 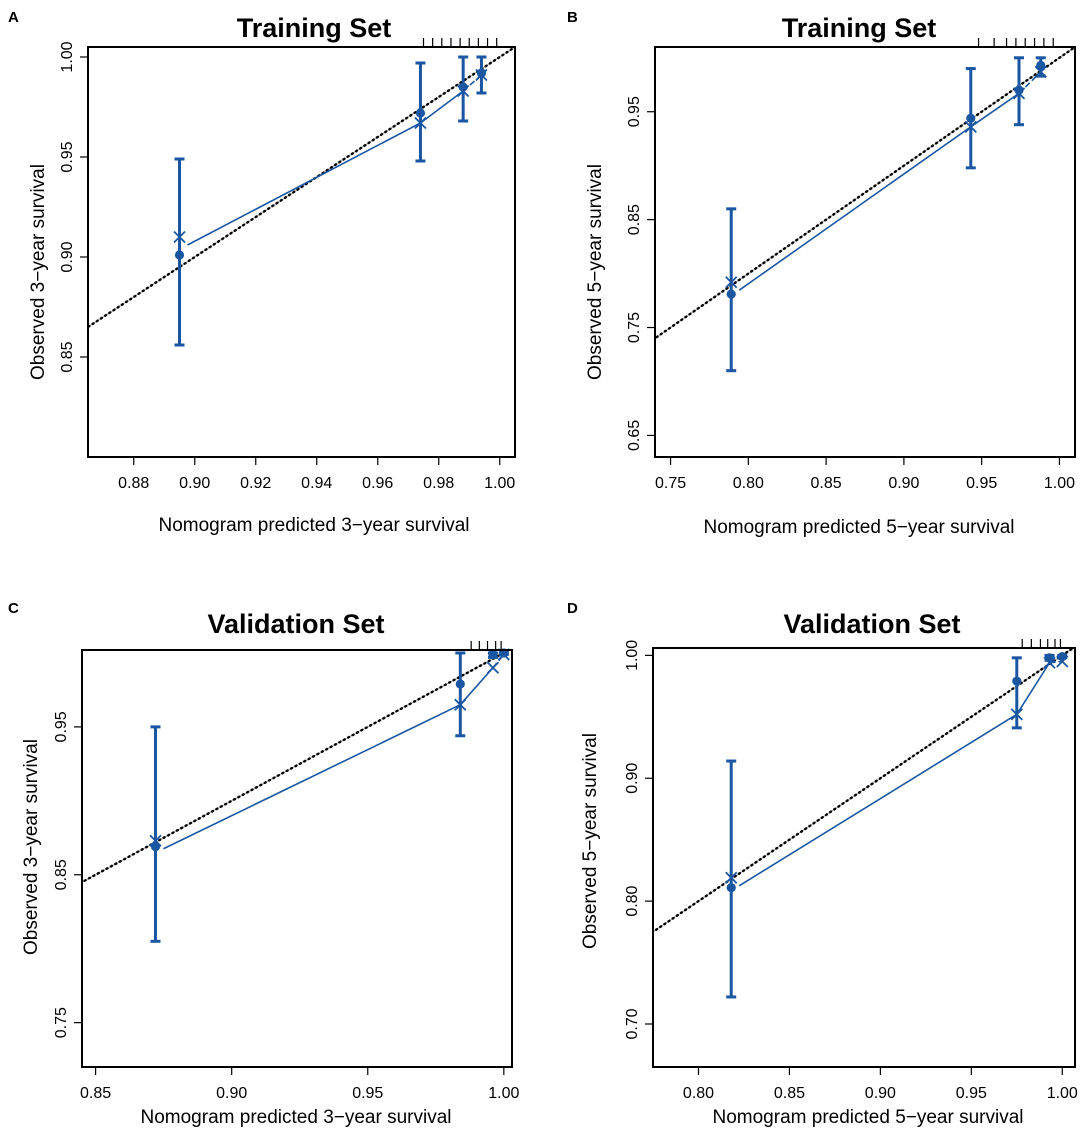 What do you see at coordinates (868, 1117) in the screenshot?
I see `panel-d-x-axis-label: Nomogram predicted 5−year survival` at bounding box center [868, 1117].